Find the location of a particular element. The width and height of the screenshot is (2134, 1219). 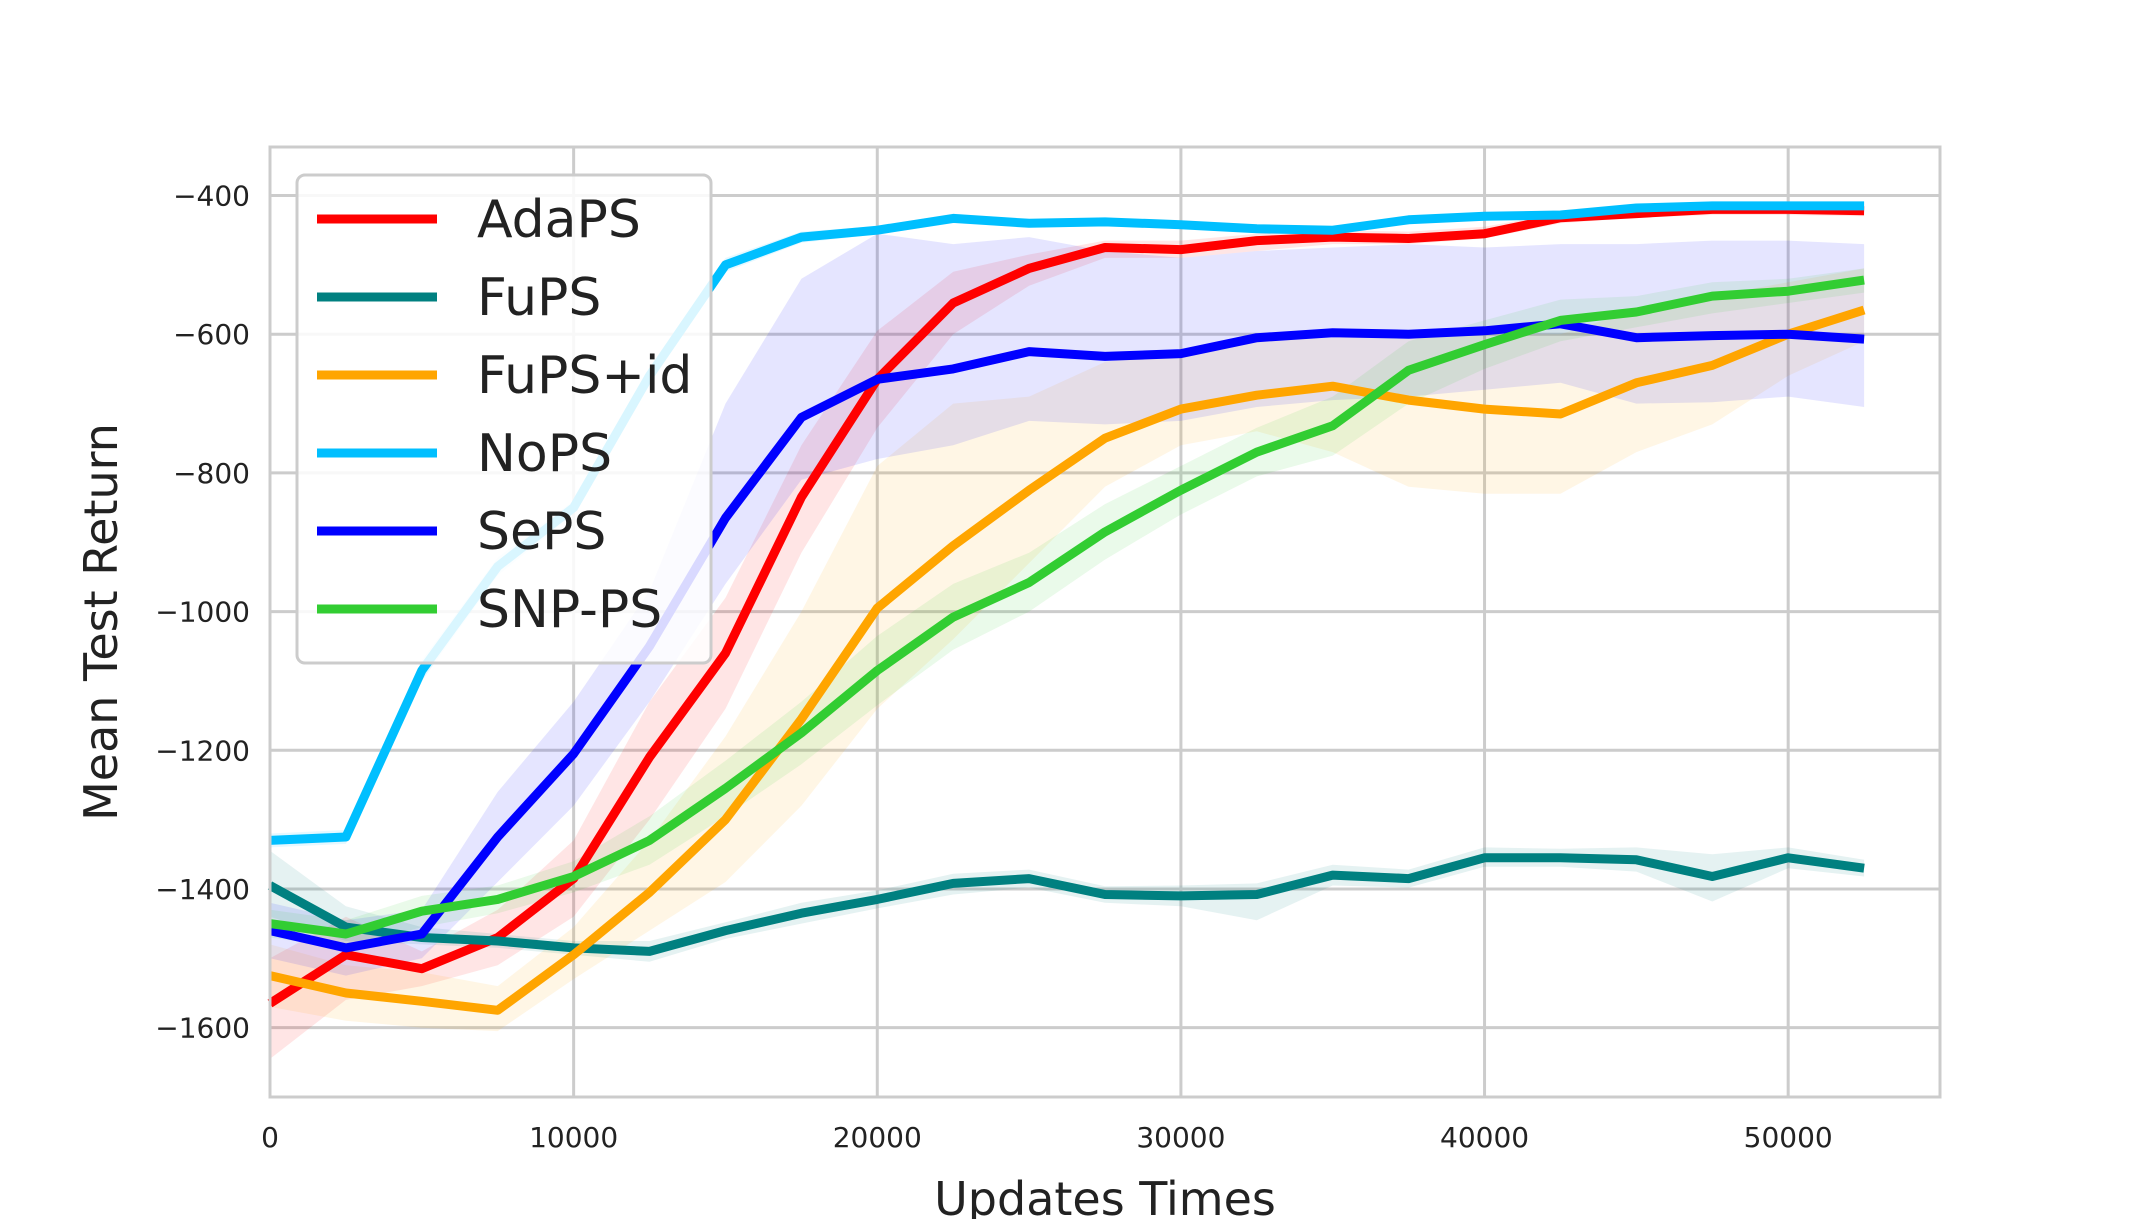

y-tick-labels: −400 −600 −800 −1000 −1200 −1400 −1600 is located at coordinates (202, 612).